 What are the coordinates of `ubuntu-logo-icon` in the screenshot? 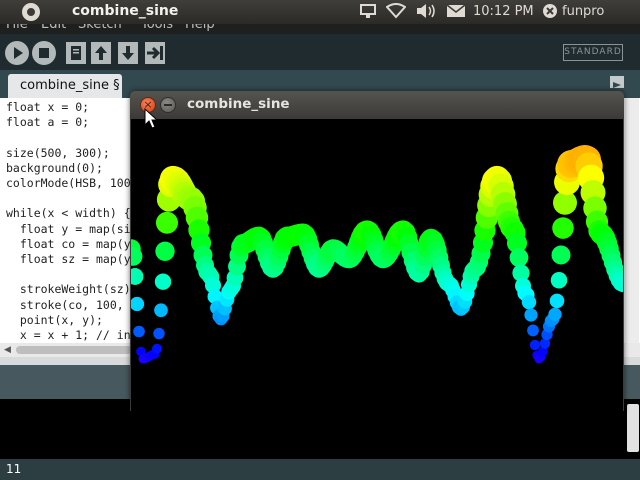 It's located at (31, 12).